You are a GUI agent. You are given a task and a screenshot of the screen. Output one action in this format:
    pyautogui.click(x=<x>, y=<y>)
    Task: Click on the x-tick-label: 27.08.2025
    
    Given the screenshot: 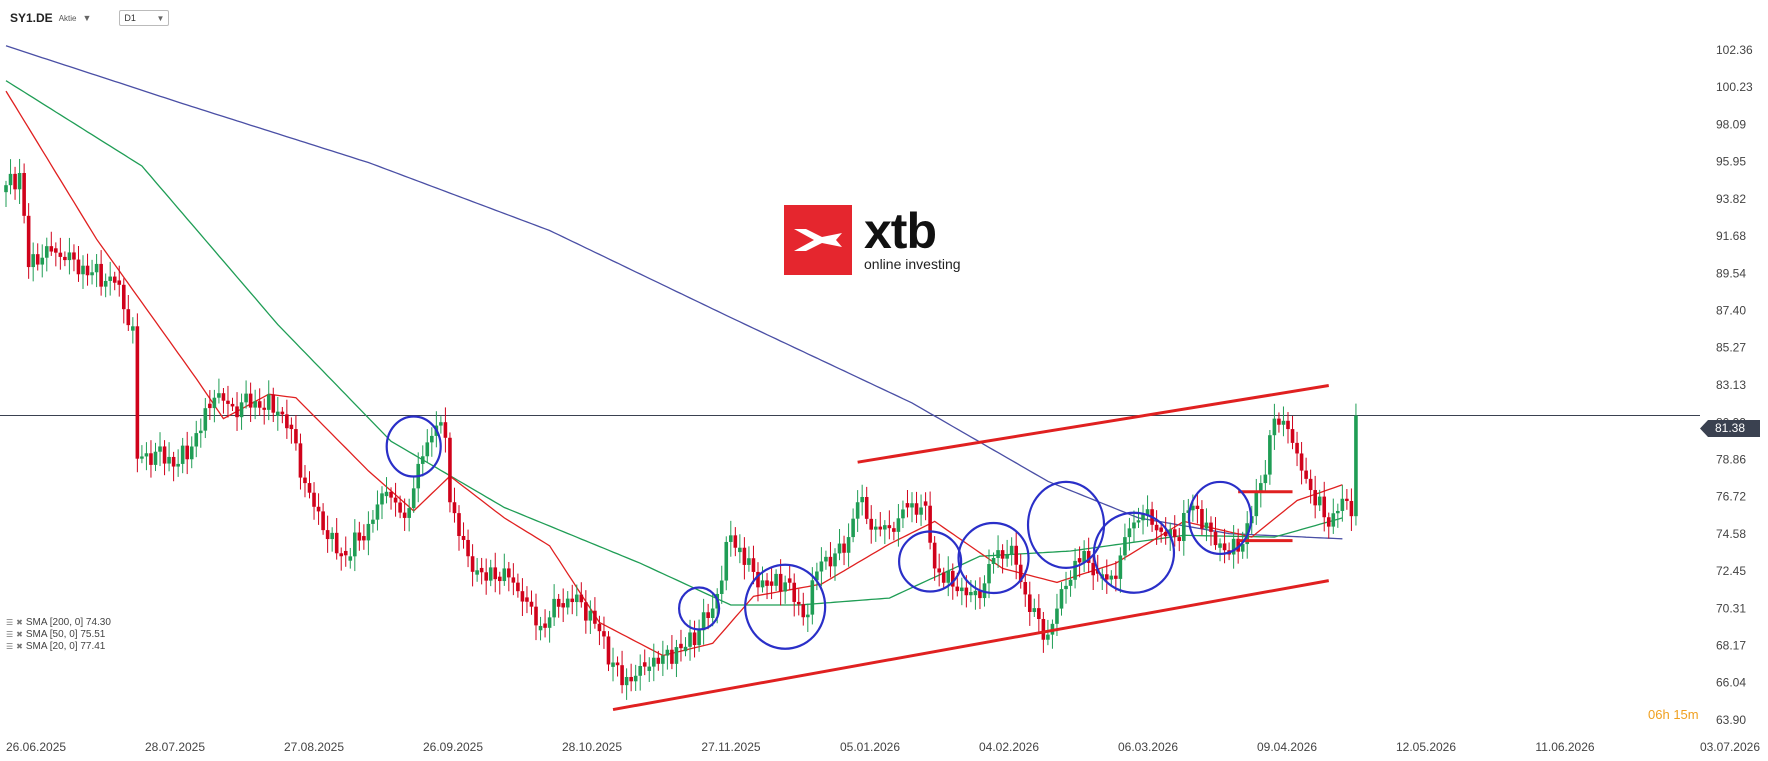 What is the action you would take?
    pyautogui.click(x=314, y=747)
    